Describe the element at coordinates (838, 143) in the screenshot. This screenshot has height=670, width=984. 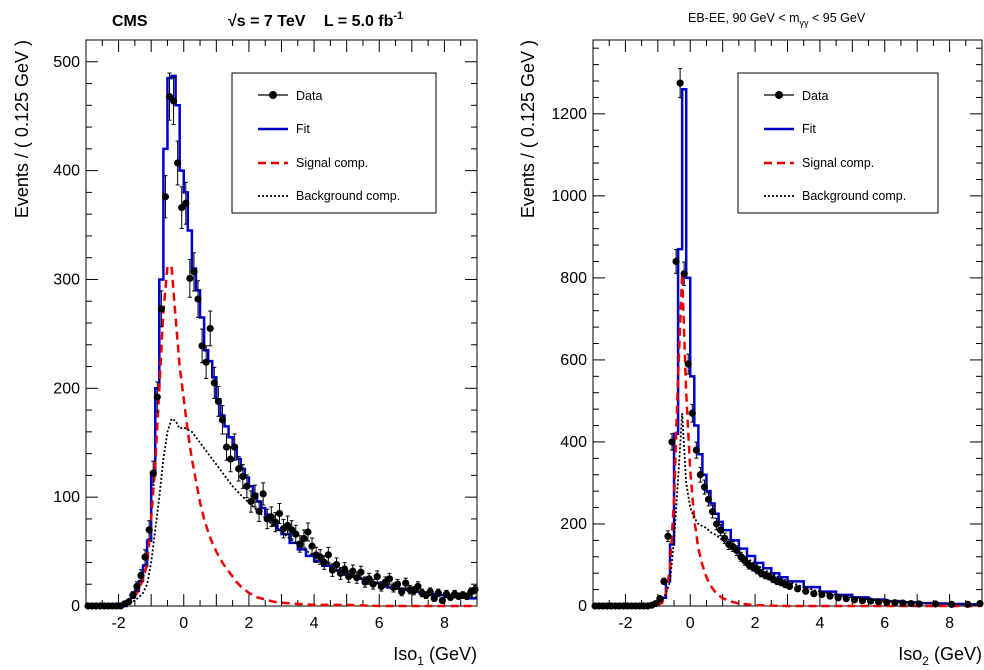
I see `legend-box` at that location.